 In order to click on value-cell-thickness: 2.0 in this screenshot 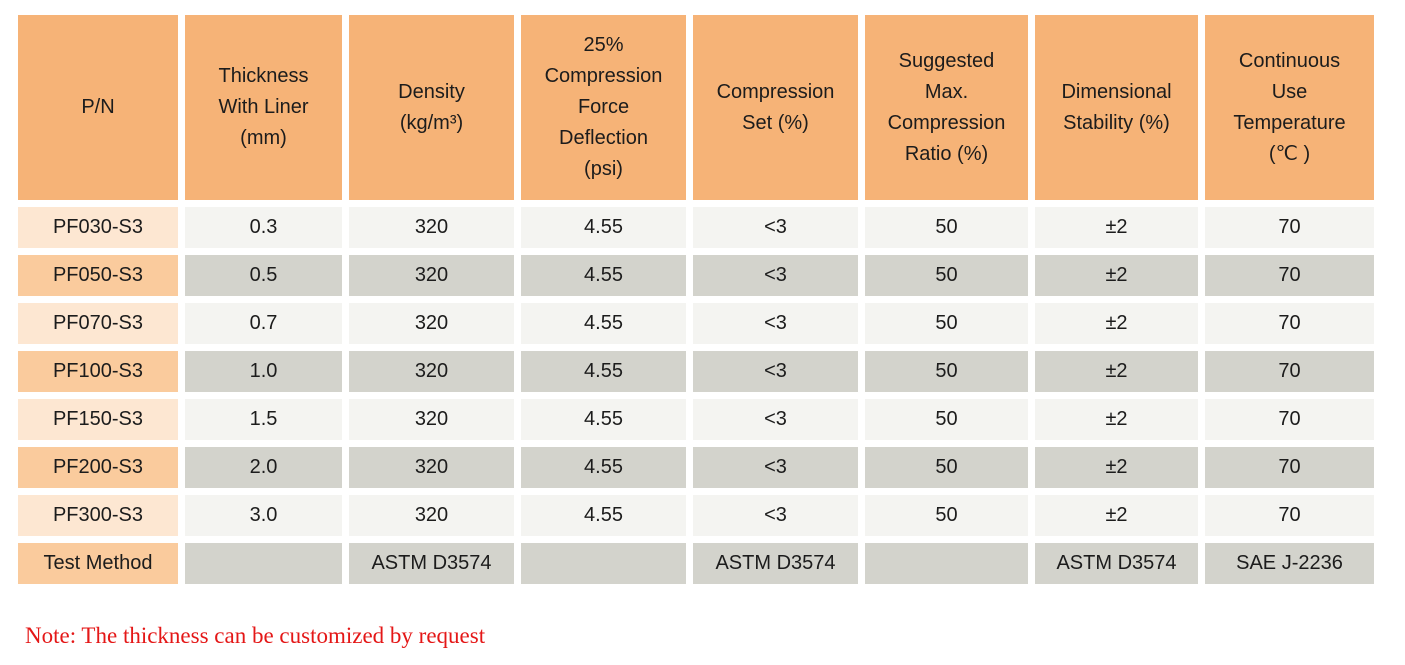, I will do `click(263, 467)`.